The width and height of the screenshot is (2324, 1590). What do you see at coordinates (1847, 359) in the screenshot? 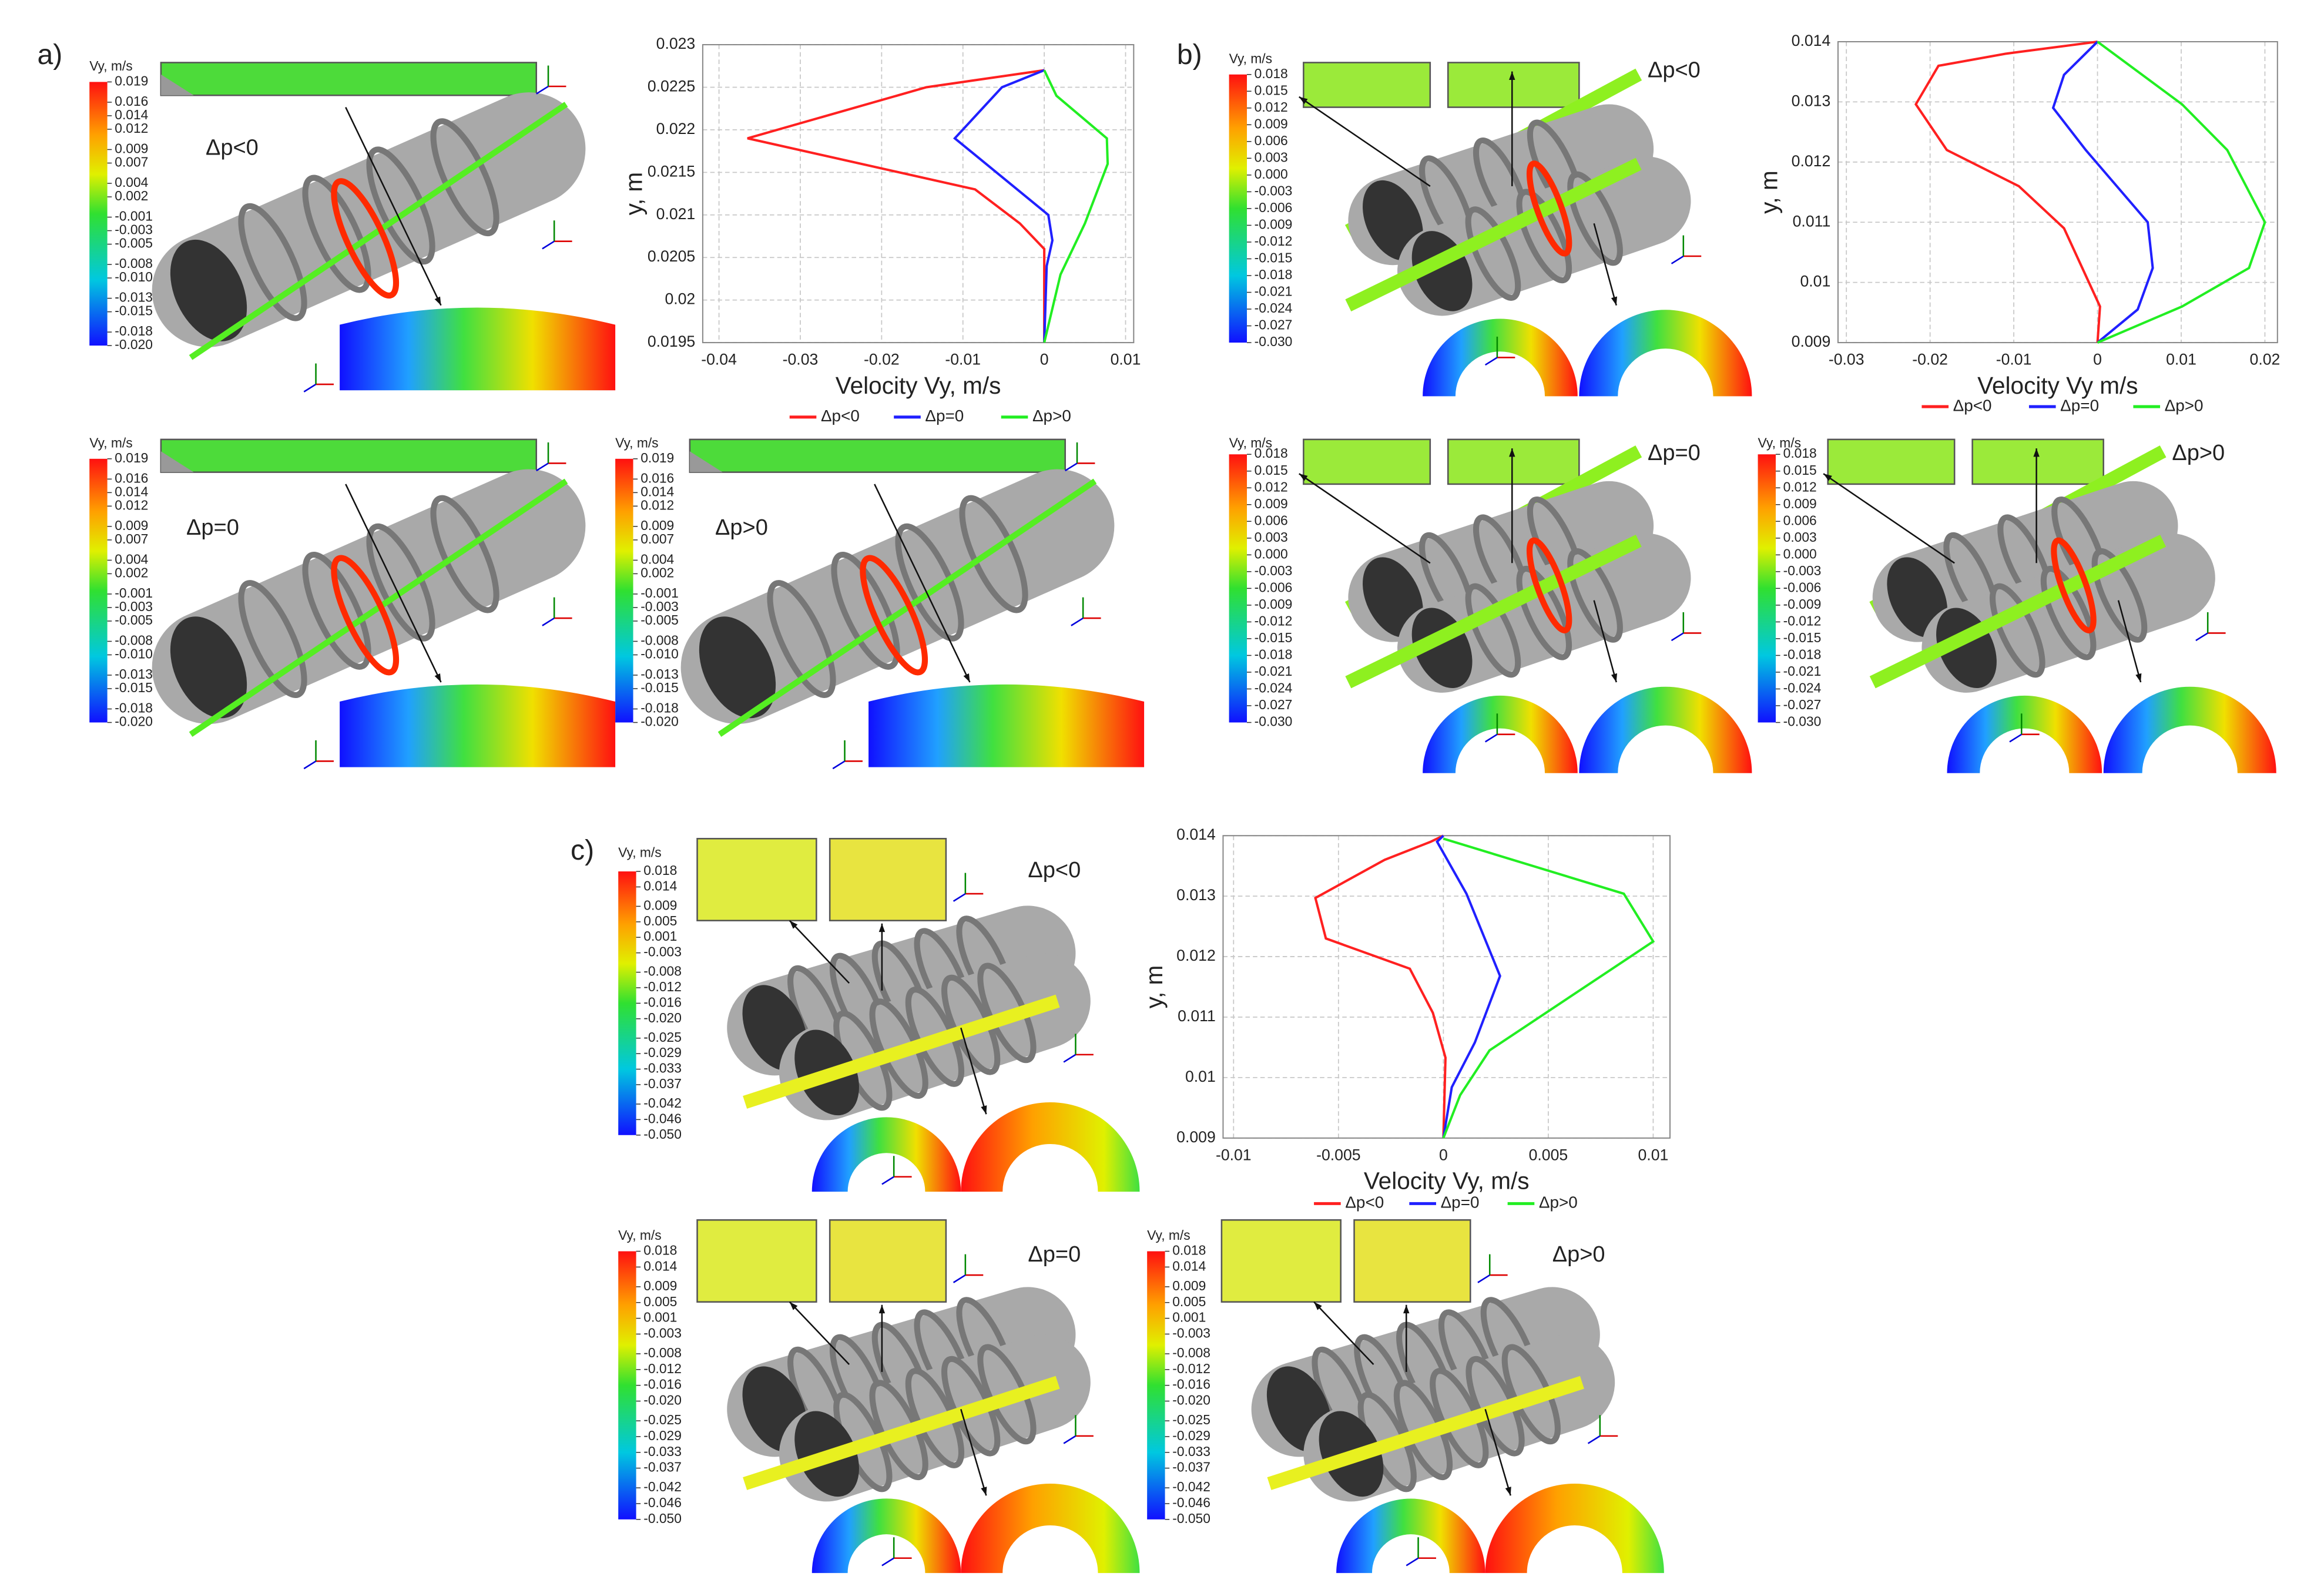
I see `x-tick-label: -0.03` at bounding box center [1847, 359].